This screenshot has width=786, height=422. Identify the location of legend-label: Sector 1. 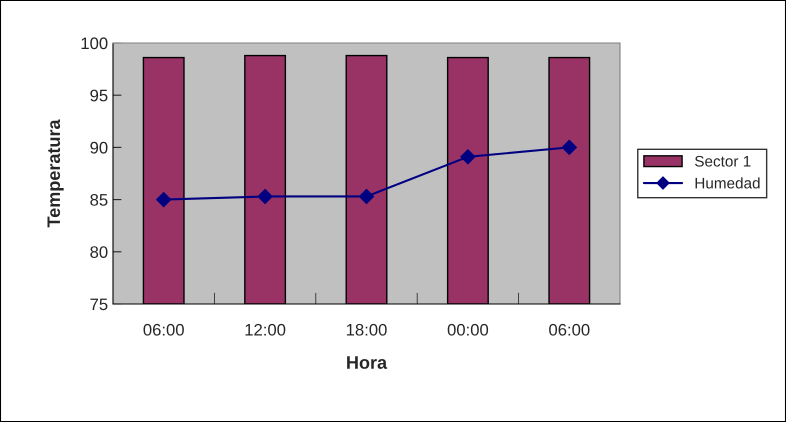
(722, 161).